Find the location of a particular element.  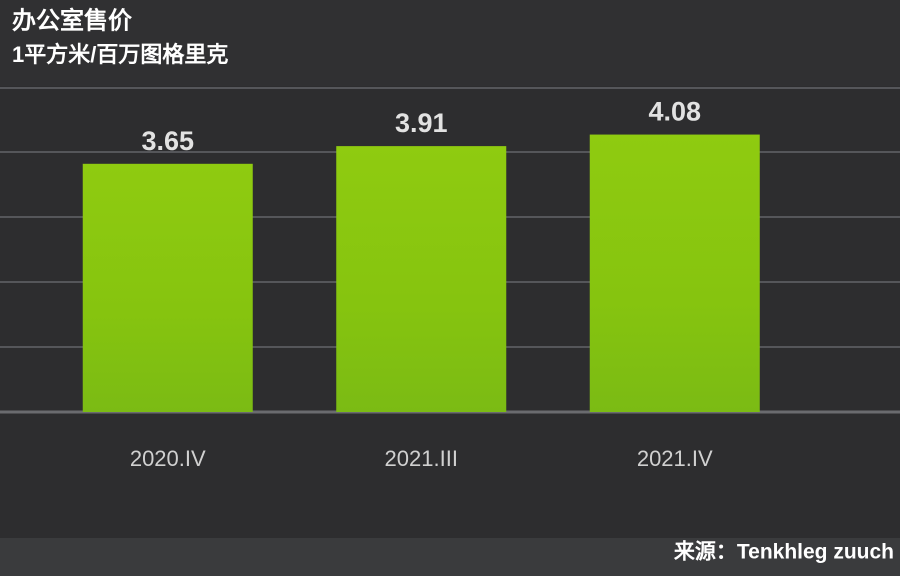

value-label: 3.65 is located at coordinates (167, 141).